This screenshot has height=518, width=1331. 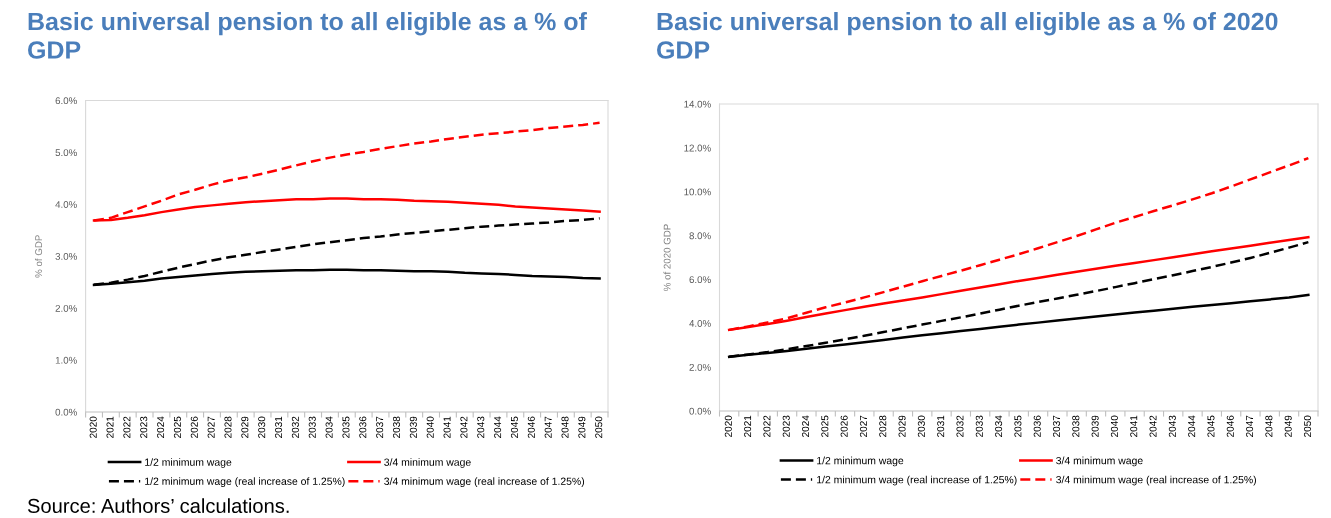 What do you see at coordinates (700, 236) in the screenshot?
I see `y-tick-label: 8.0%` at bounding box center [700, 236].